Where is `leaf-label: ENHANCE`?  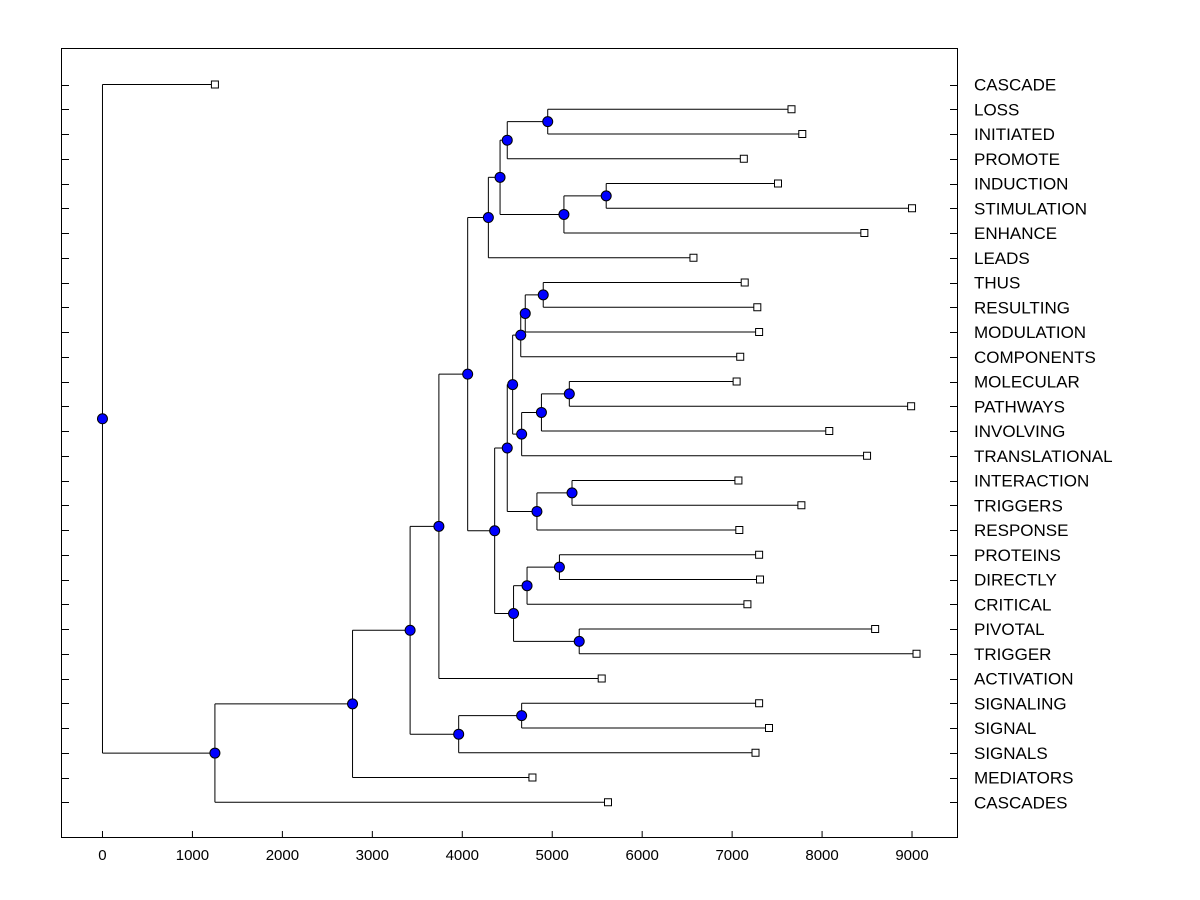 leaf-label: ENHANCE is located at coordinates (1015, 233).